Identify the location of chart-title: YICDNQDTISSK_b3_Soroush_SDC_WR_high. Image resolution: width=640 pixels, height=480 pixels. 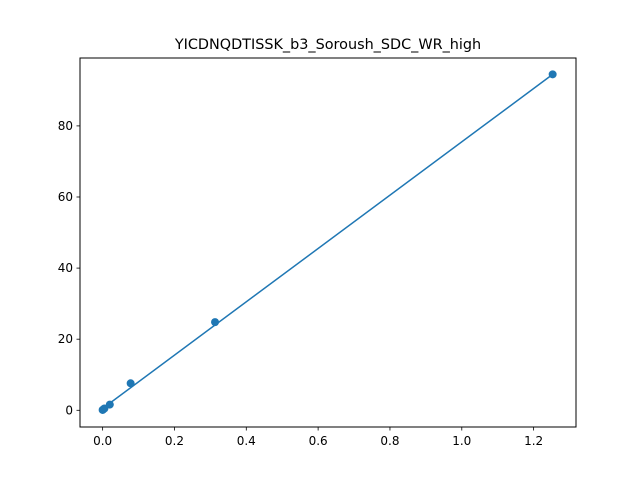
(327, 45).